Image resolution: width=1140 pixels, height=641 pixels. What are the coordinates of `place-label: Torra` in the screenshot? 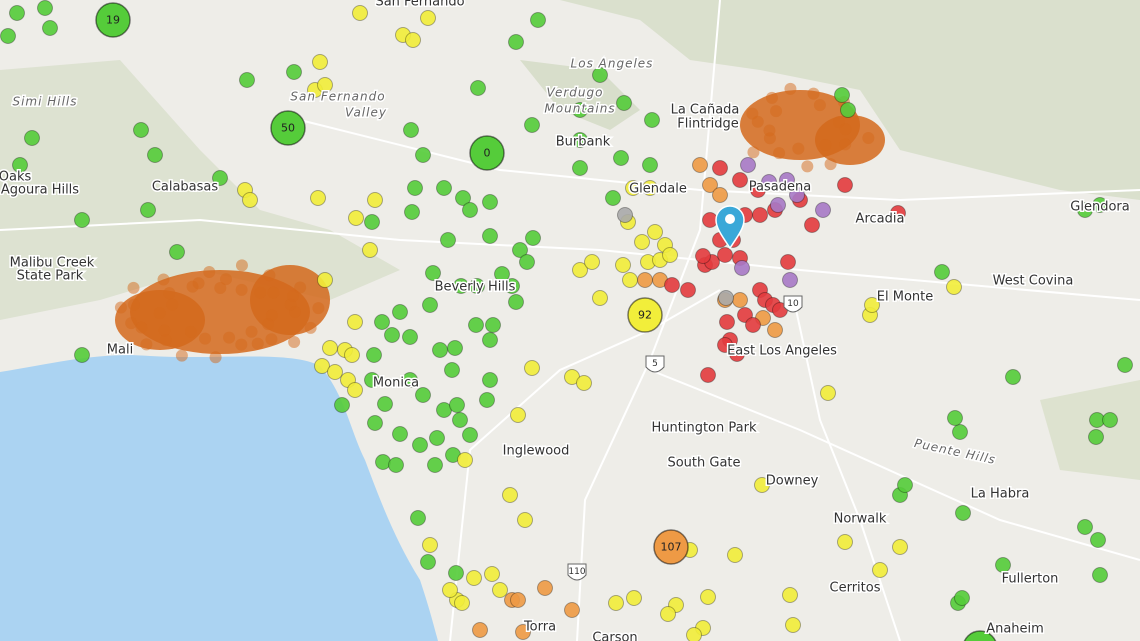 It's located at (539, 627).